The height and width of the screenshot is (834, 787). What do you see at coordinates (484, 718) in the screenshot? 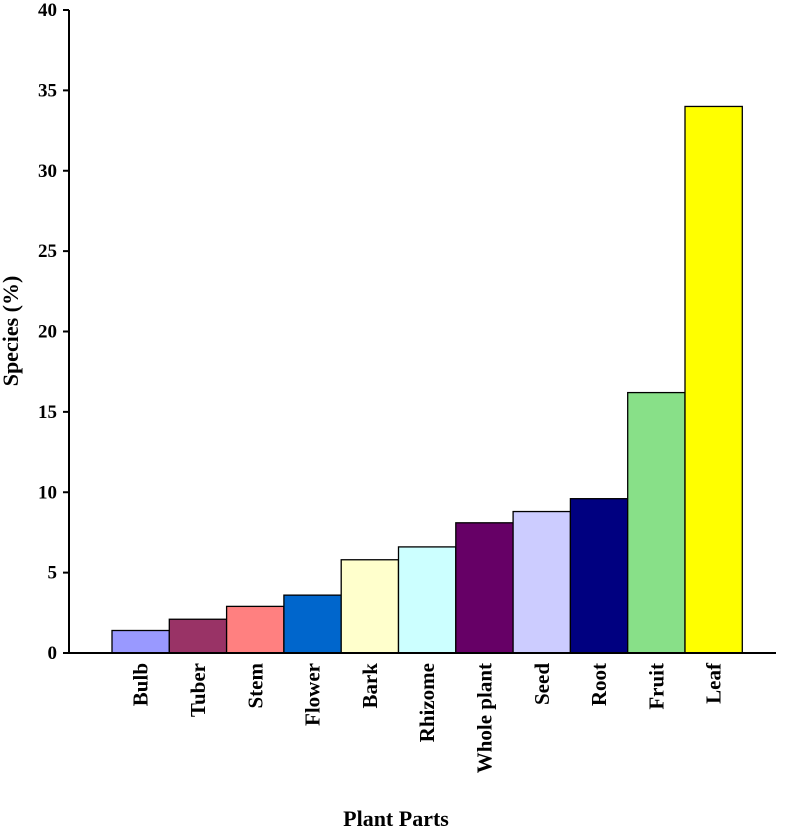
I see `x-category-label: Whole plant` at bounding box center [484, 718].